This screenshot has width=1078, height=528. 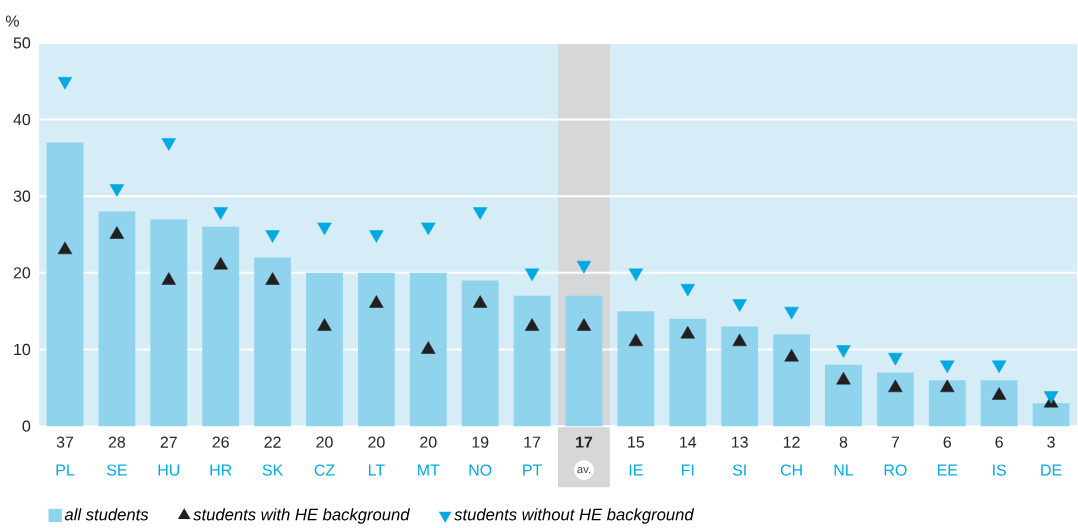 What do you see at coordinates (169, 470) in the screenshot?
I see `x-tick-label: HU` at bounding box center [169, 470].